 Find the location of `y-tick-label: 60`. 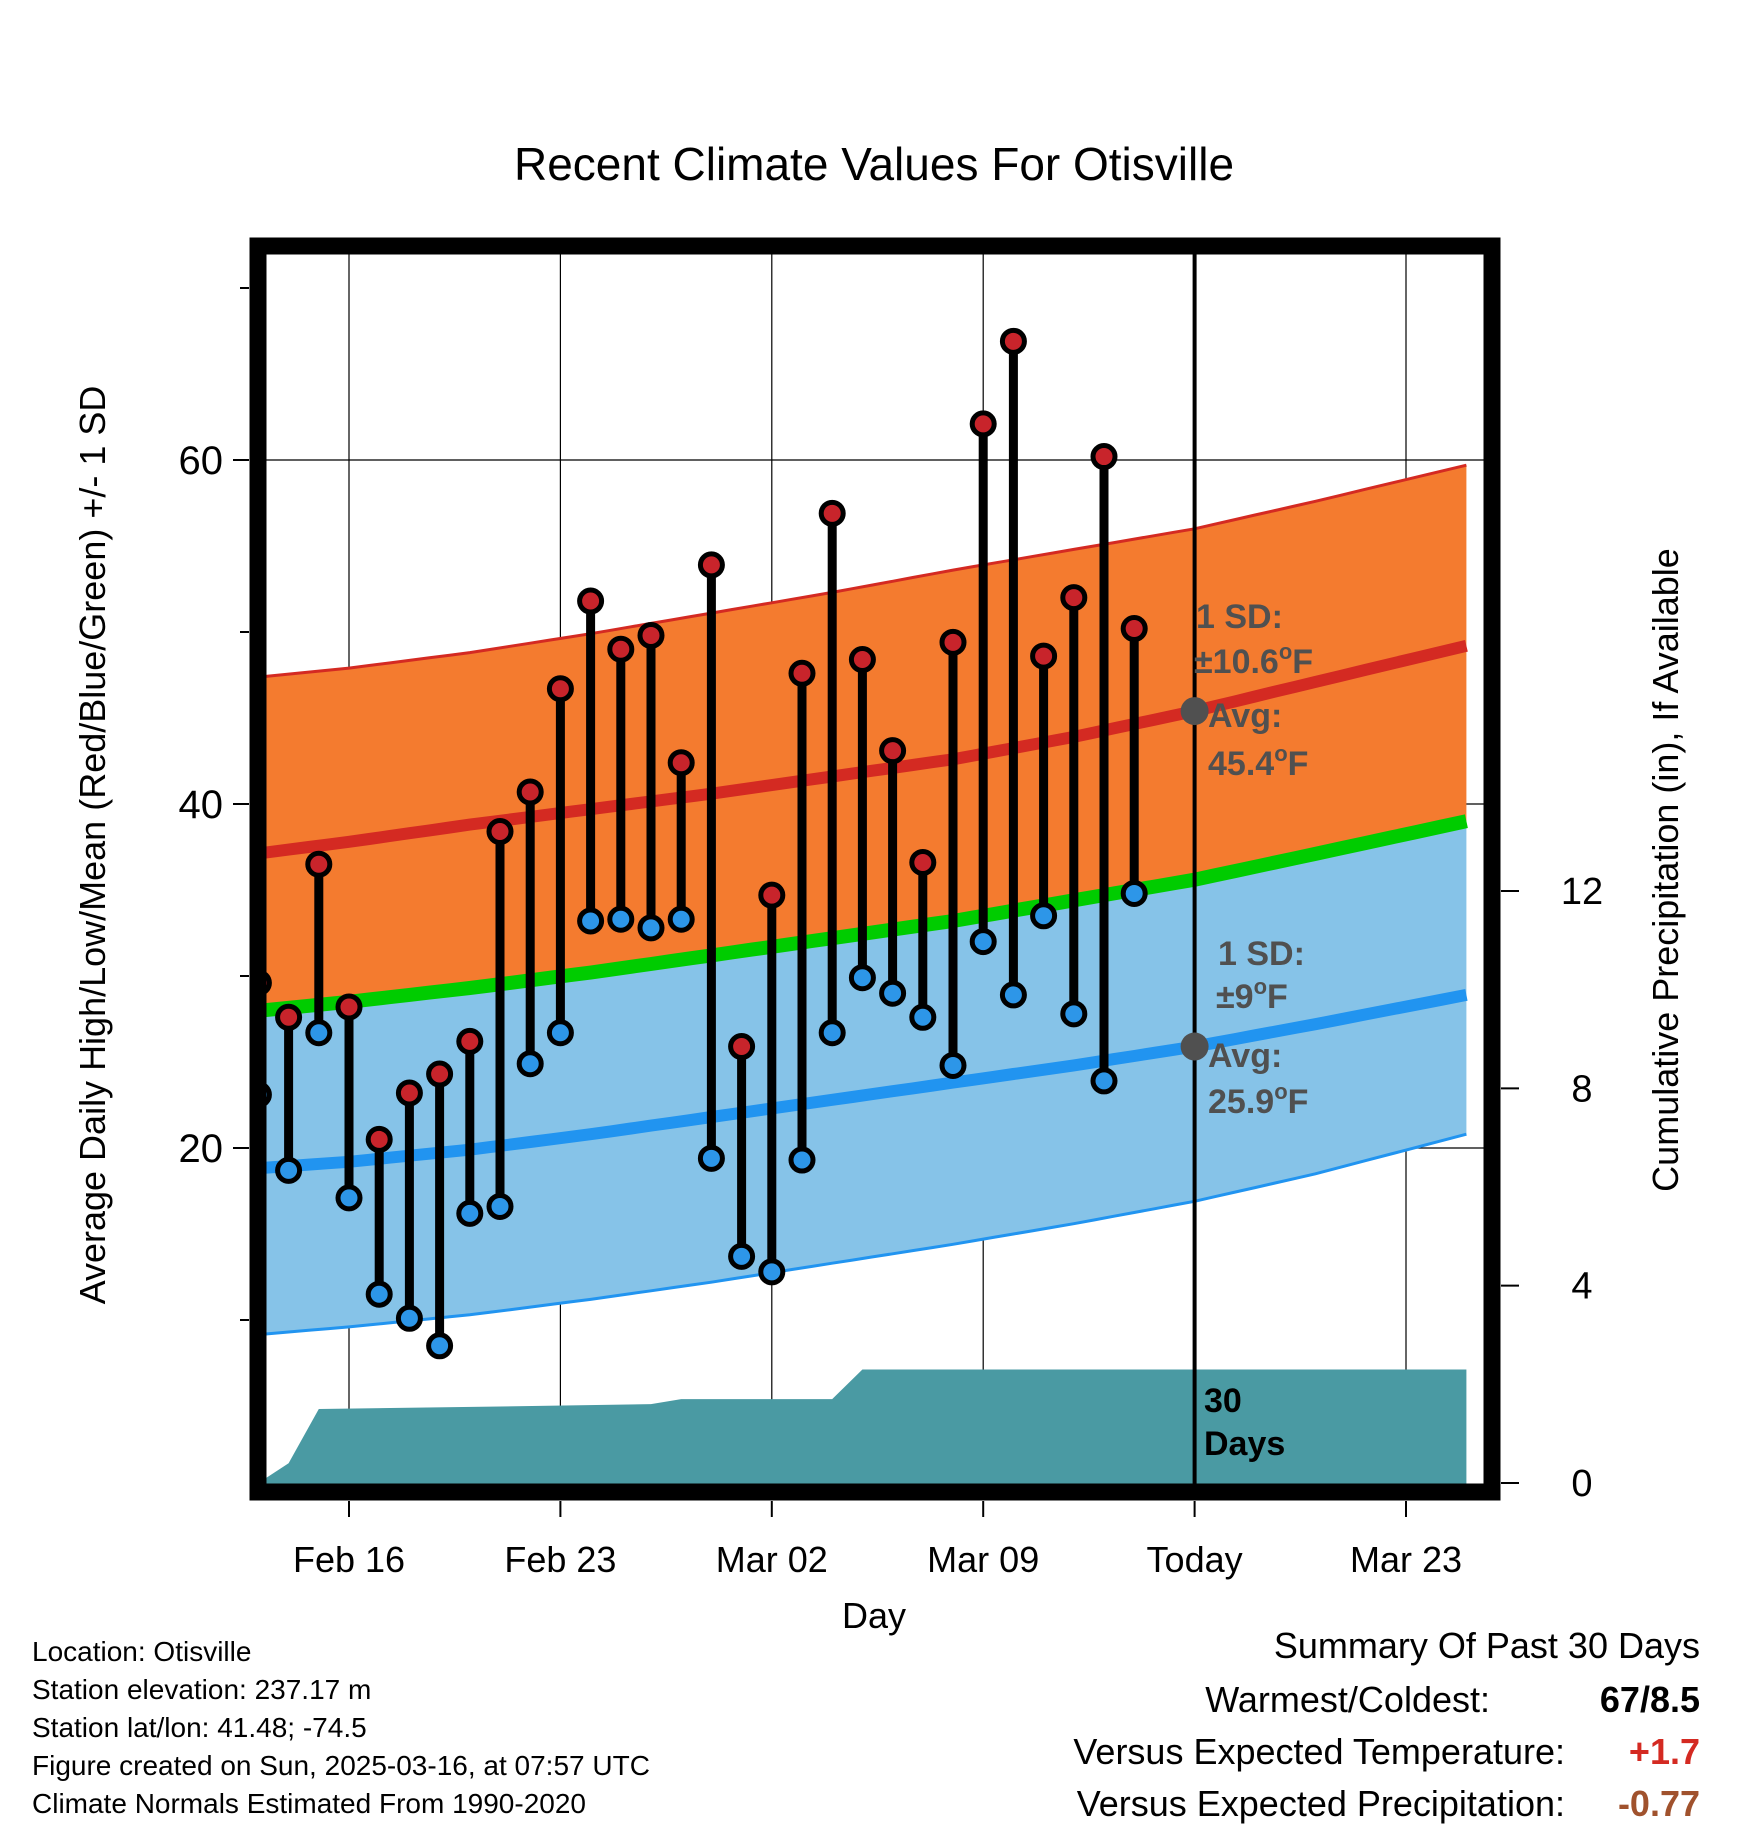

y-tick-label: 60 is located at coordinates (201, 461).